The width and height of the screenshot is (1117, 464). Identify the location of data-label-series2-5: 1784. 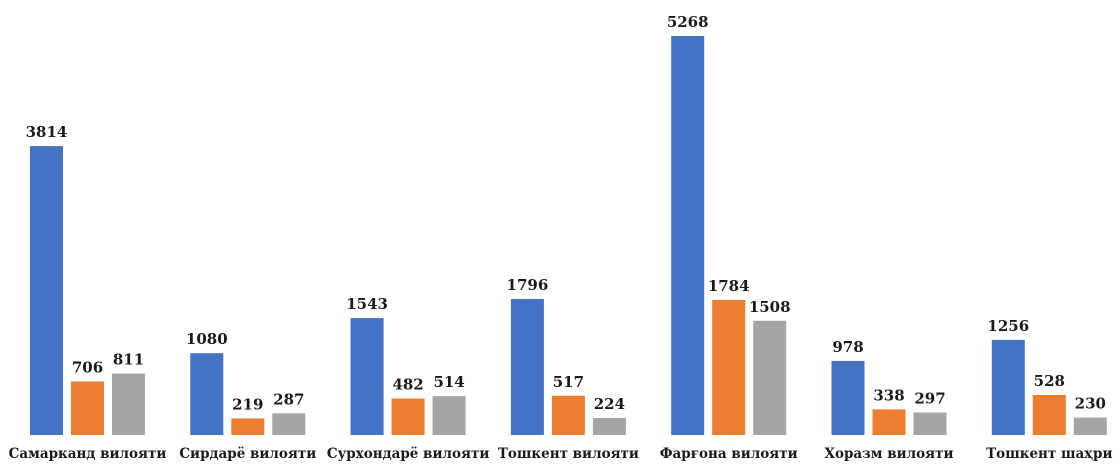
(729, 286).